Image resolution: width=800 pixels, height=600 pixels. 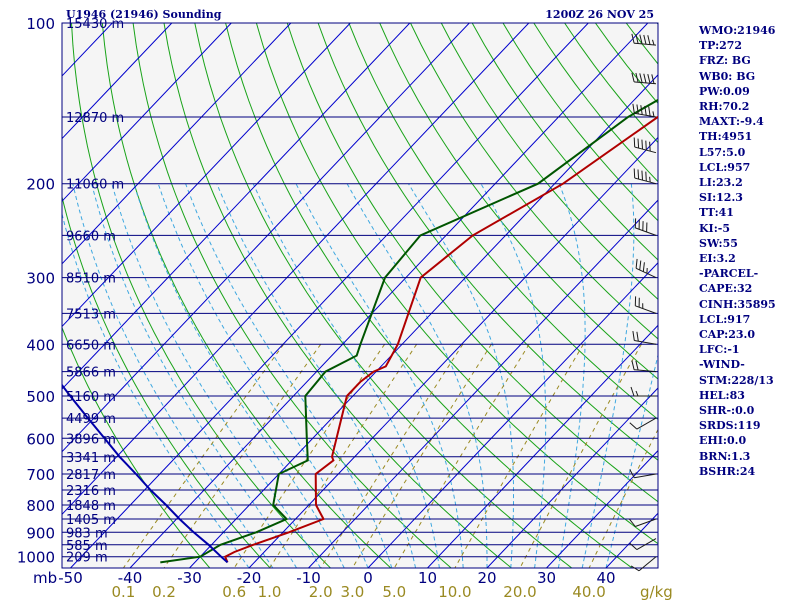 I want to click on mixing-ratio-unit-label: g/kg, so click(x=656, y=591).